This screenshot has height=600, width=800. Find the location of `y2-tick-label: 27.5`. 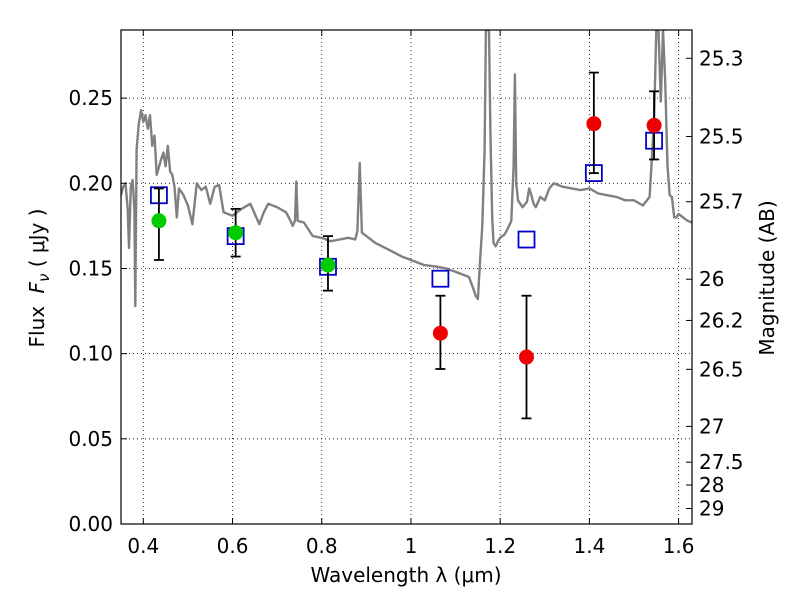

y2-tick-label: 27.5 is located at coordinates (721, 462).